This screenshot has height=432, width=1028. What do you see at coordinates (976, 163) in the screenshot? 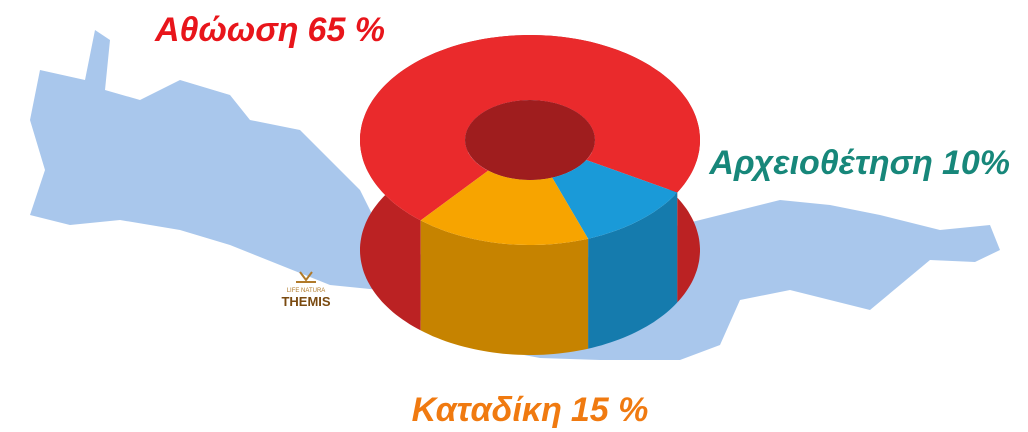
I see `slice-value: 10%` at bounding box center [976, 163].